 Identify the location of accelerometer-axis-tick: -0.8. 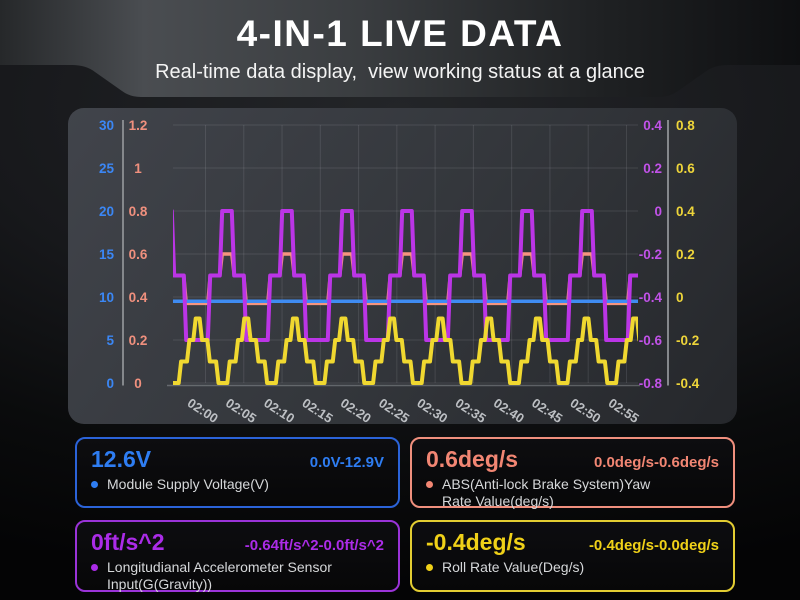
(651, 383).